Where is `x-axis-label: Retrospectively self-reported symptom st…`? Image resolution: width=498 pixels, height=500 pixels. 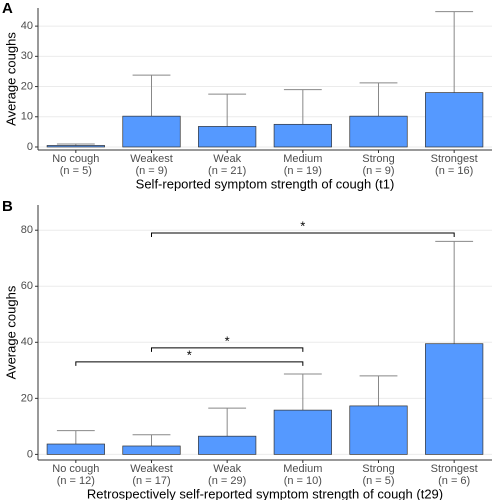
x-axis-label: Retrospectively self-reported symptom st… is located at coordinates (265, 493).